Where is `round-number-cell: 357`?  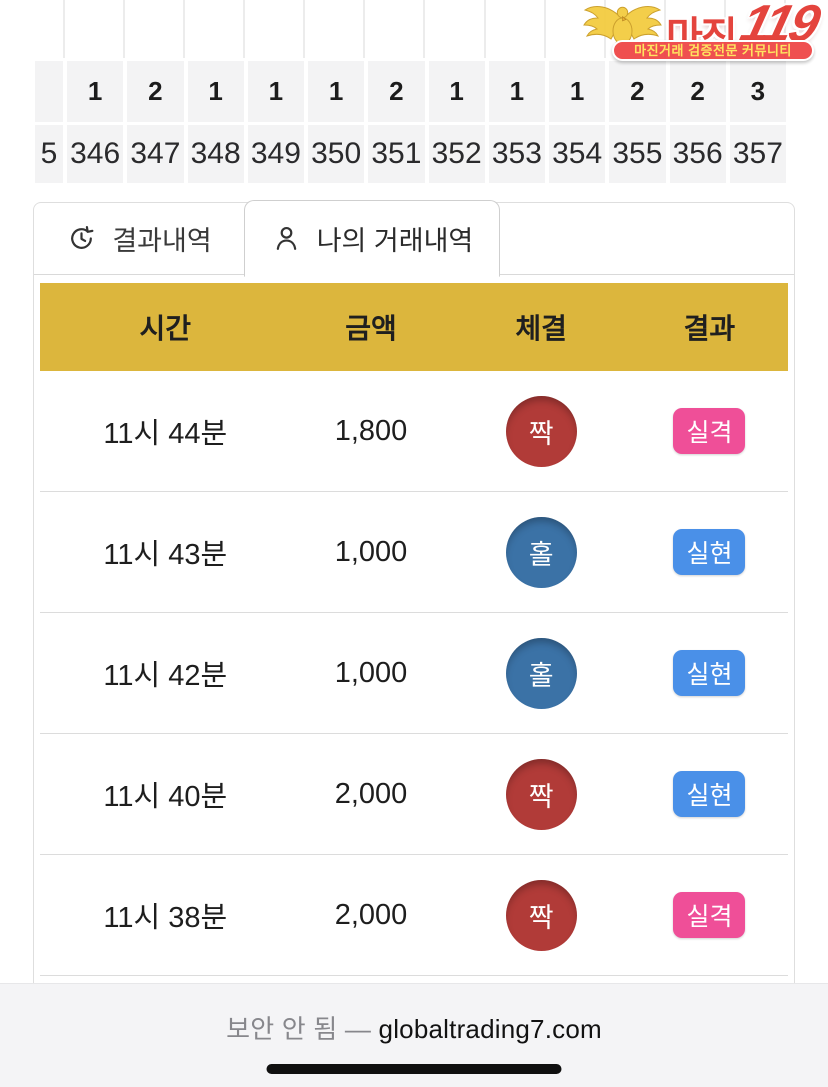 round-number-cell: 357 is located at coordinates (757, 154).